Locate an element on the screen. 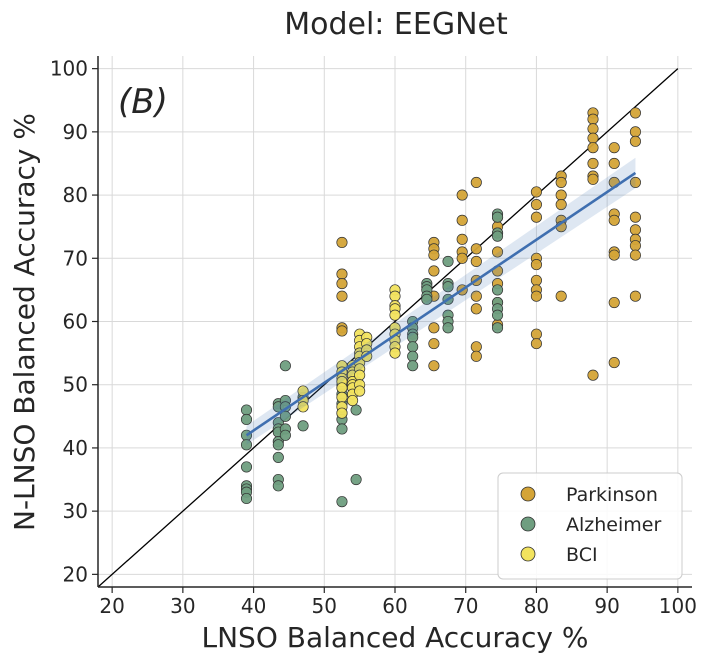  x-tick-label: 30 is located at coordinates (182, 606).